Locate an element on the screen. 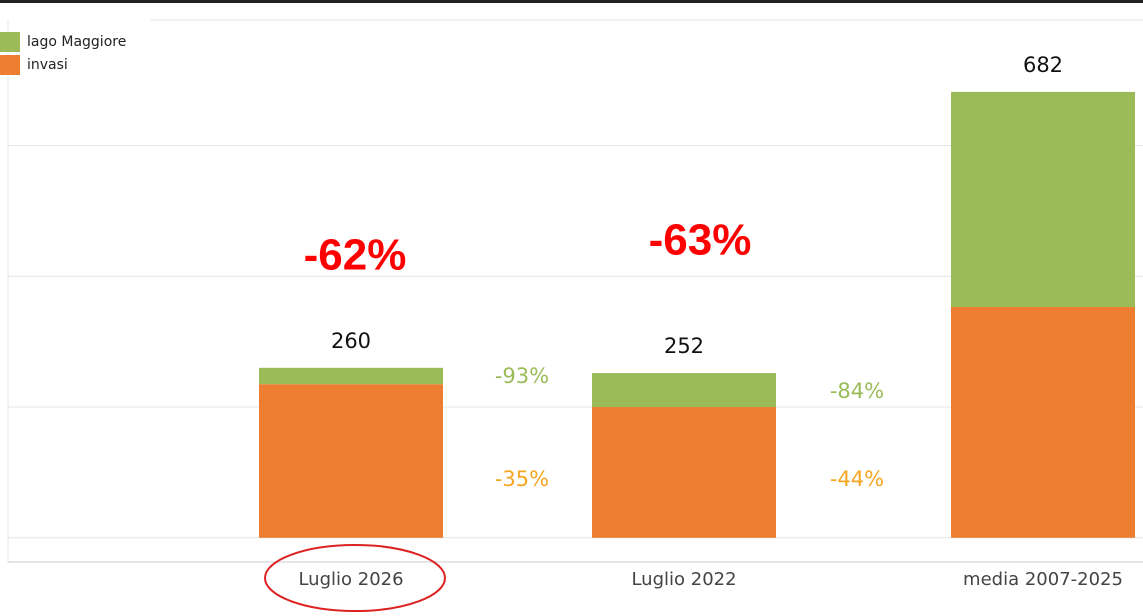 The height and width of the screenshot is (616, 1143). change-label: -62% is located at coordinates (355, 255).